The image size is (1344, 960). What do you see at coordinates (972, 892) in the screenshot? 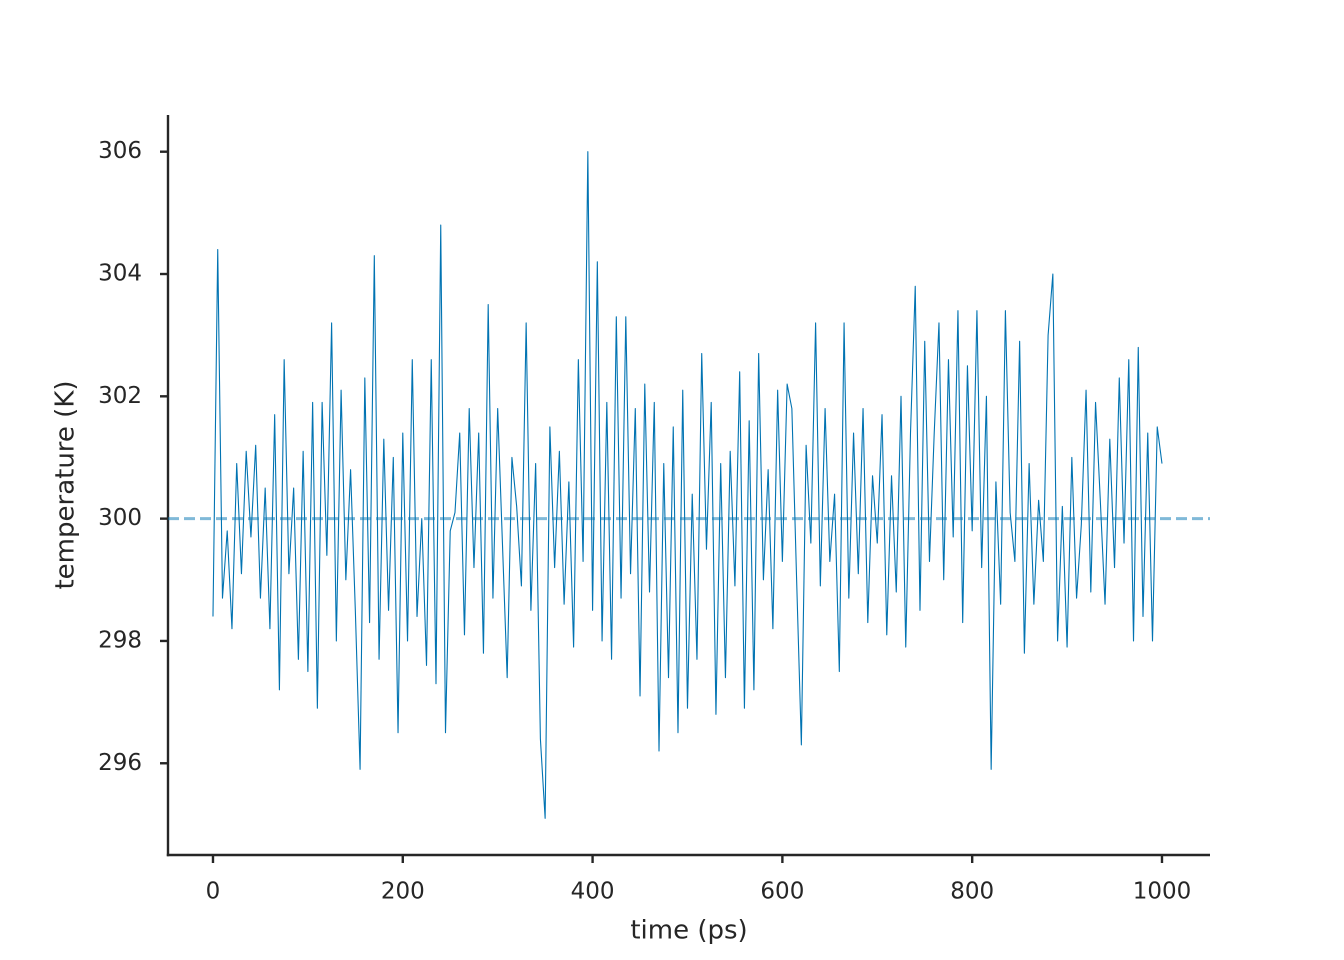
I see `x-tick-label: 800` at bounding box center [972, 892].